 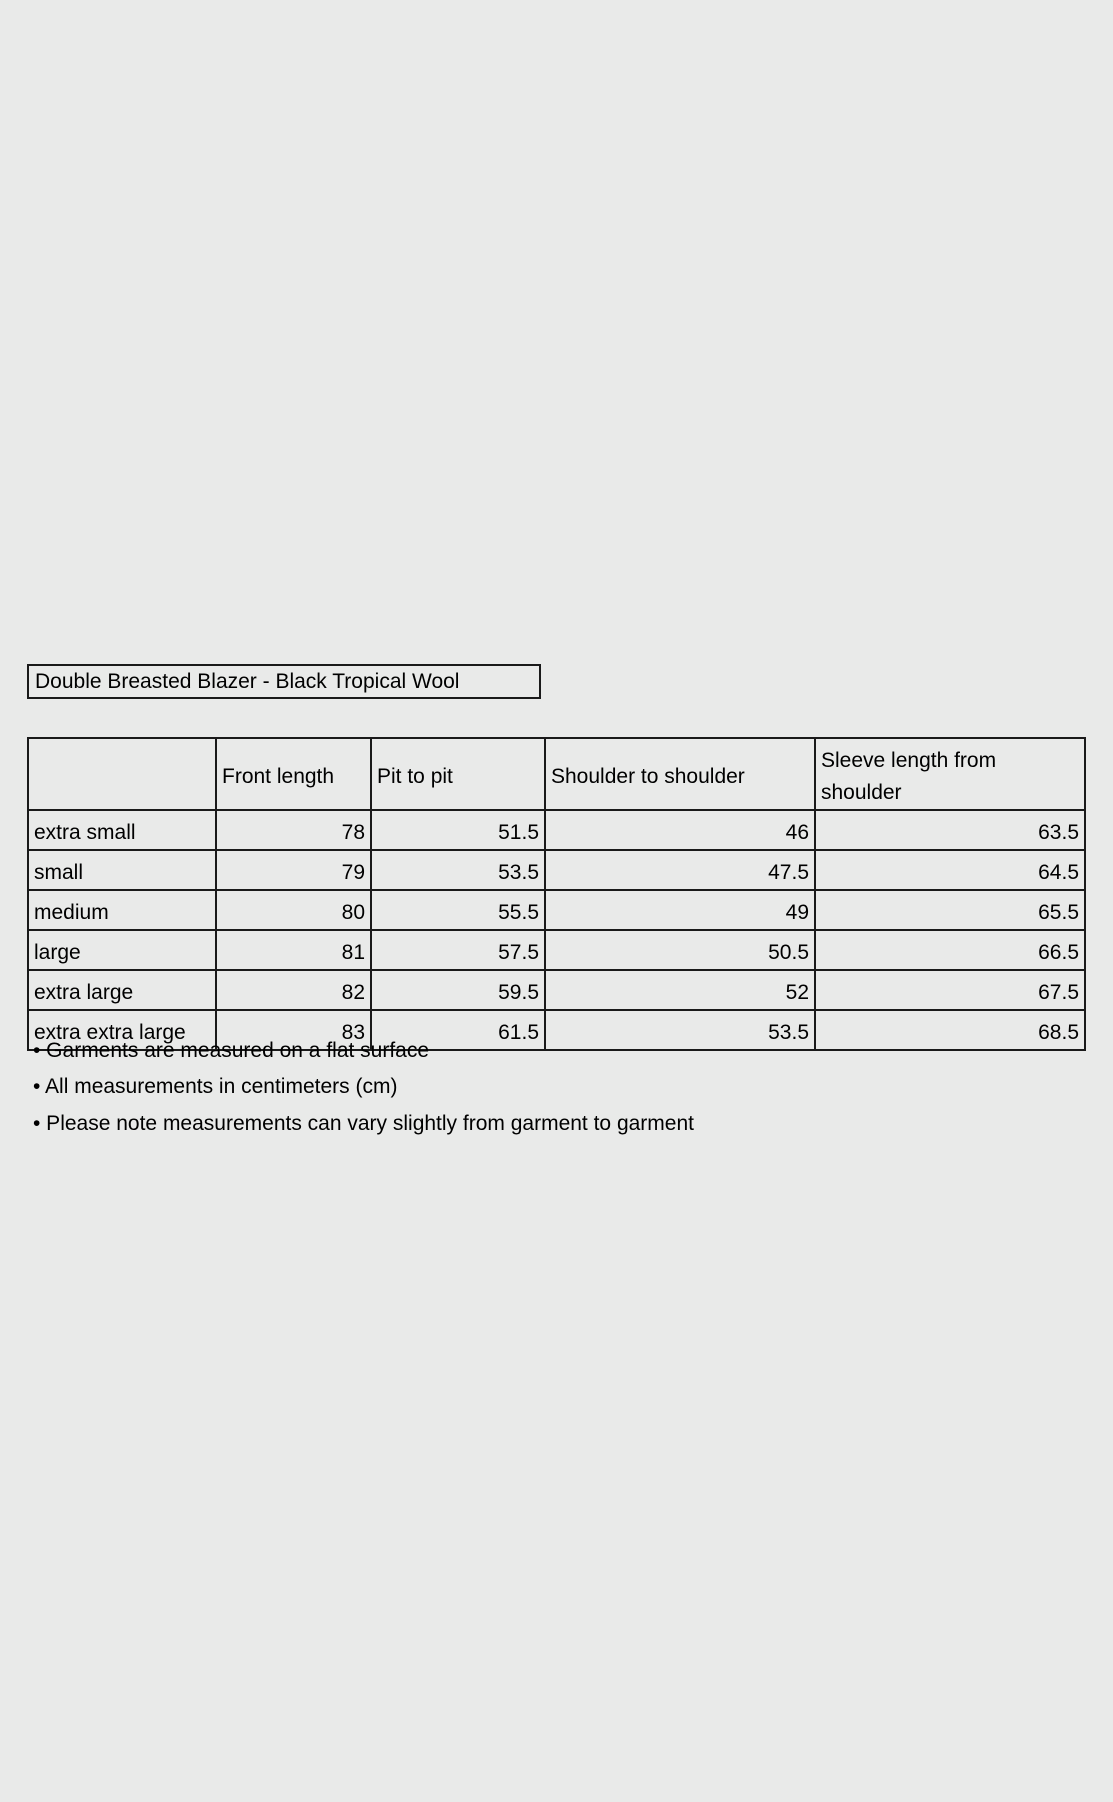 What do you see at coordinates (293, 870) in the screenshot?
I see `measurement-cell: 79` at bounding box center [293, 870].